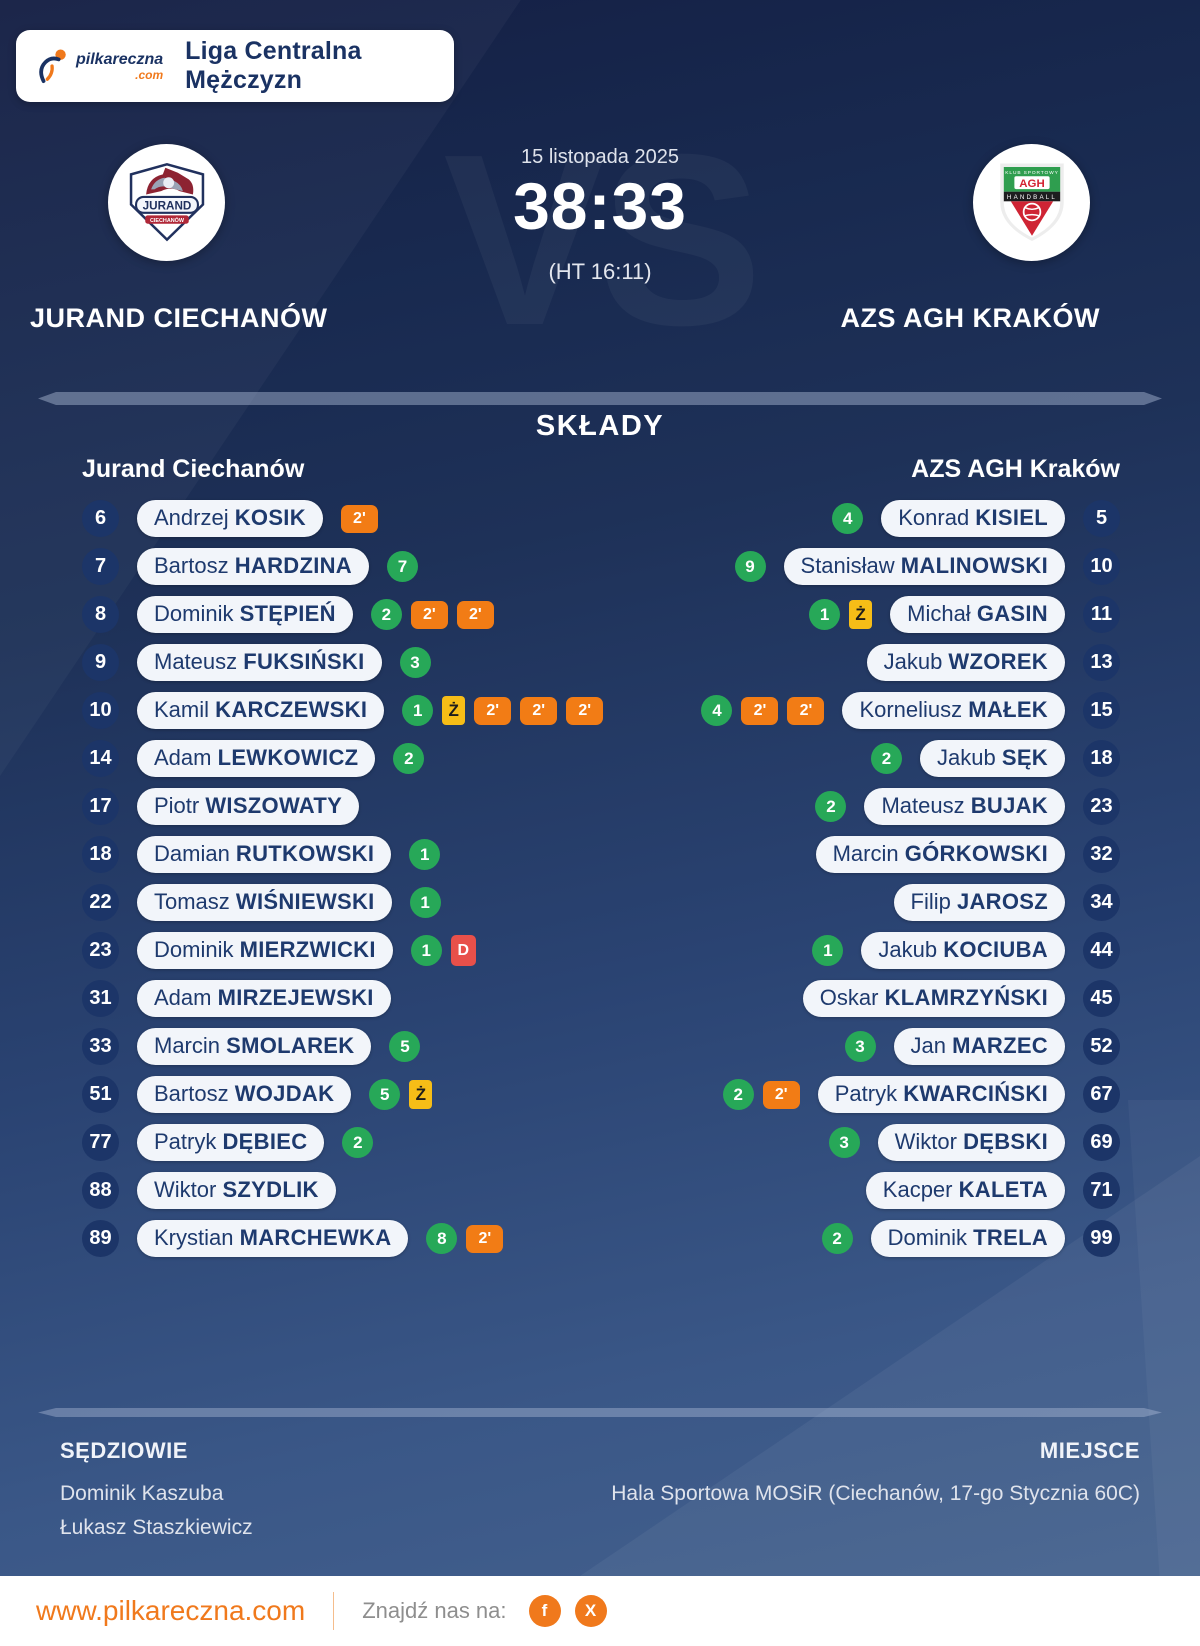 Image resolution: width=1200 pixels, height=1646 pixels. Describe the element at coordinates (1000, 1046) in the screenshot. I see `player-last-name: MARZEC` at that location.